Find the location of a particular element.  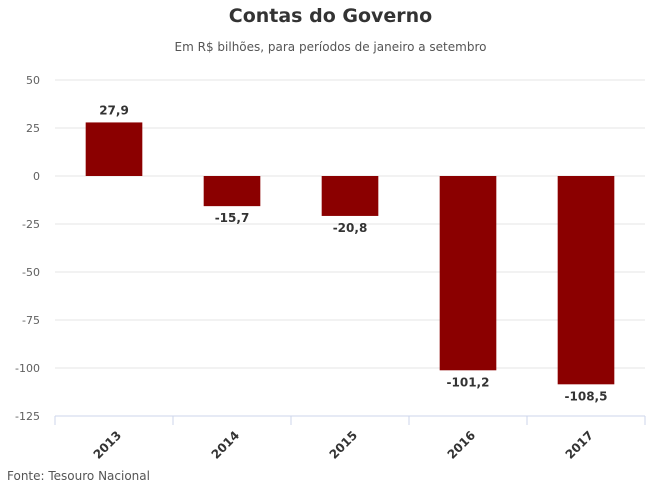

bar-2013 is located at coordinates (114, 149).